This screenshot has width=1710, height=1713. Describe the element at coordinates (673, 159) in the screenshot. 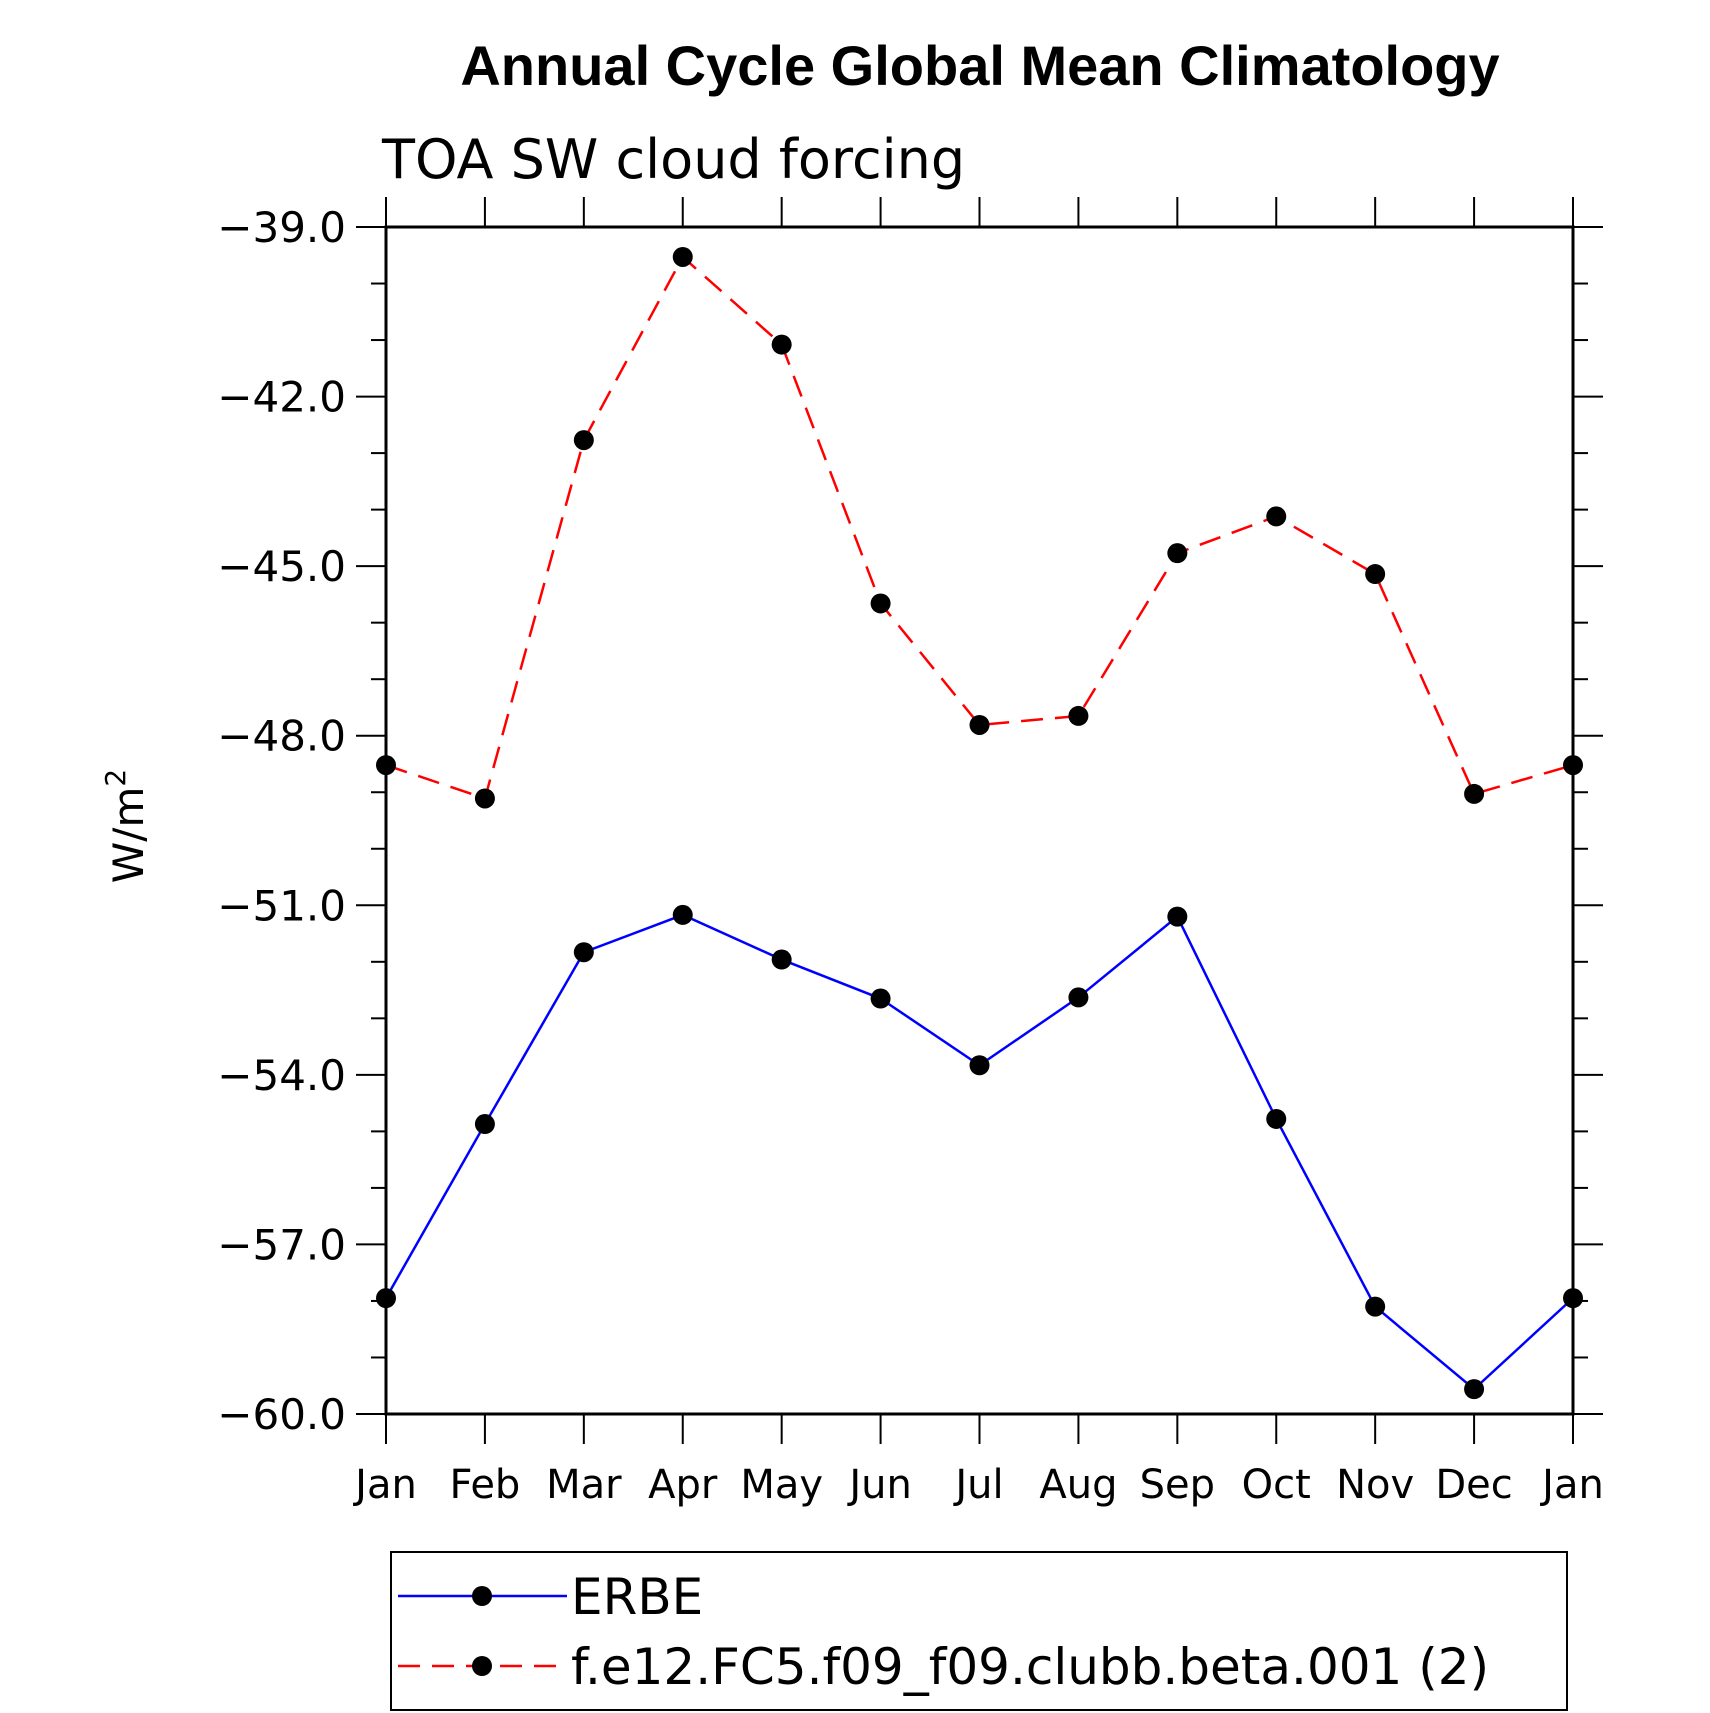

I see `chart-subtitle: TOA SW cloud forcing` at that location.